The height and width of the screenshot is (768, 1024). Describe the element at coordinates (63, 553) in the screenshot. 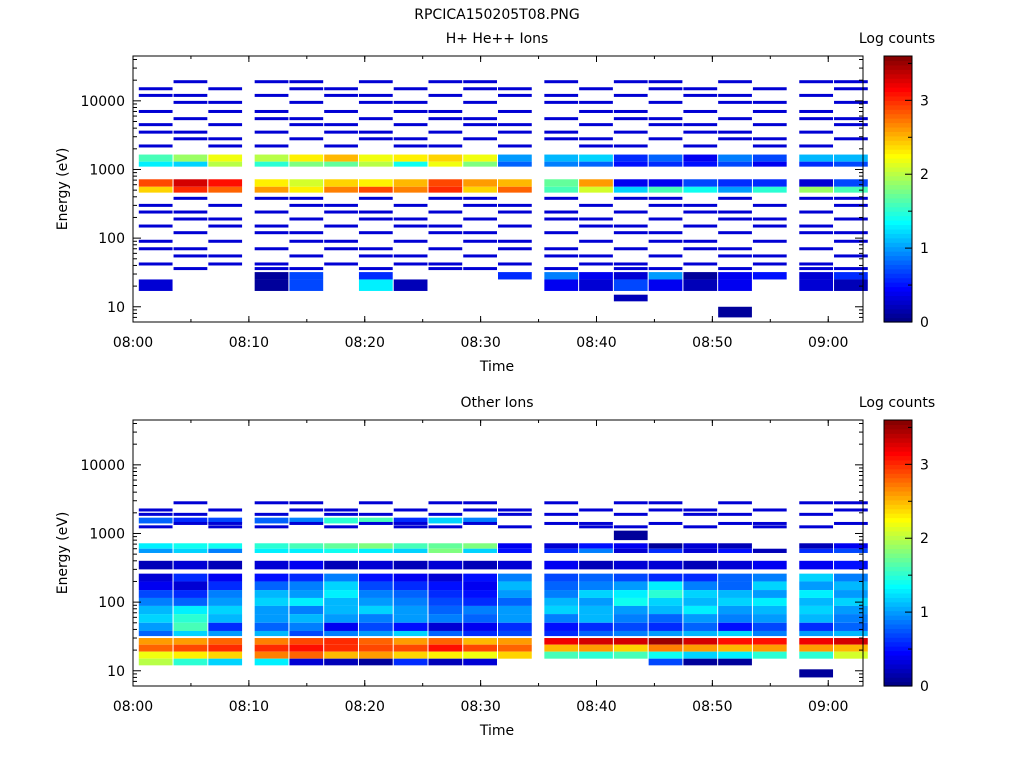

I see `y-axis-label: Energy (eV)` at that location.